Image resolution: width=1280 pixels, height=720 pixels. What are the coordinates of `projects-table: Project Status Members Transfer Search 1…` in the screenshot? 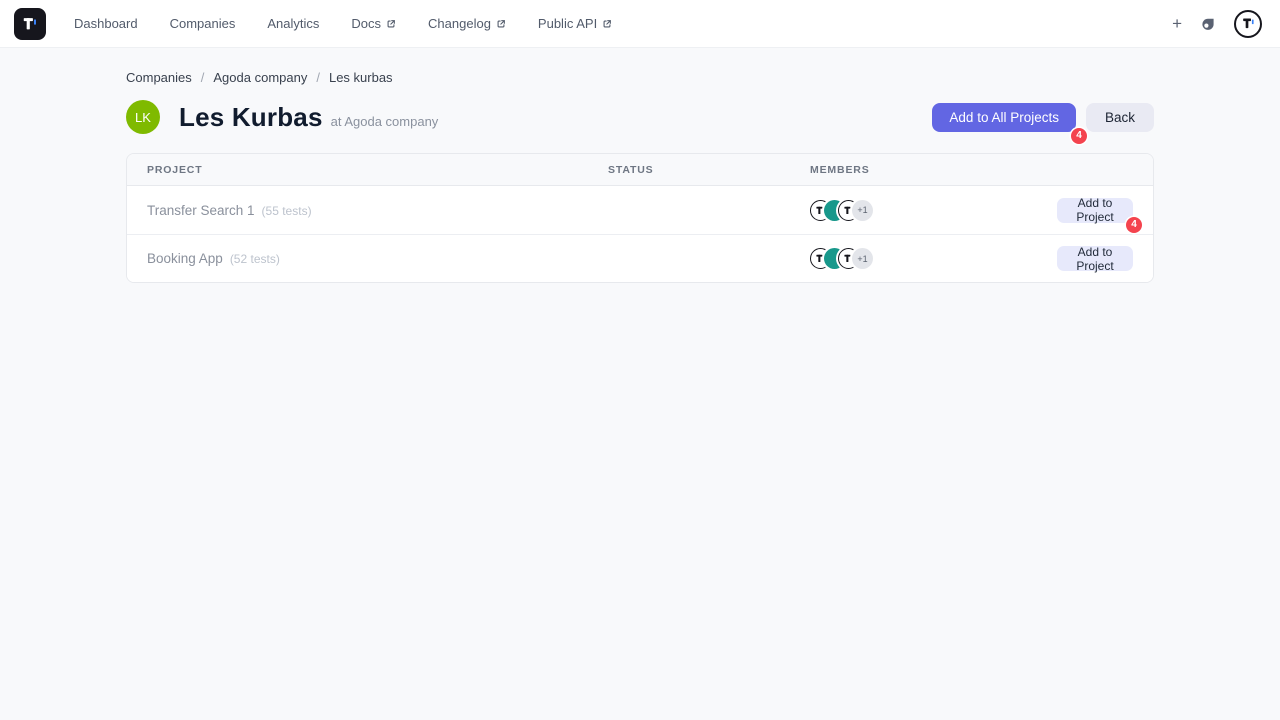 It's located at (640, 218).